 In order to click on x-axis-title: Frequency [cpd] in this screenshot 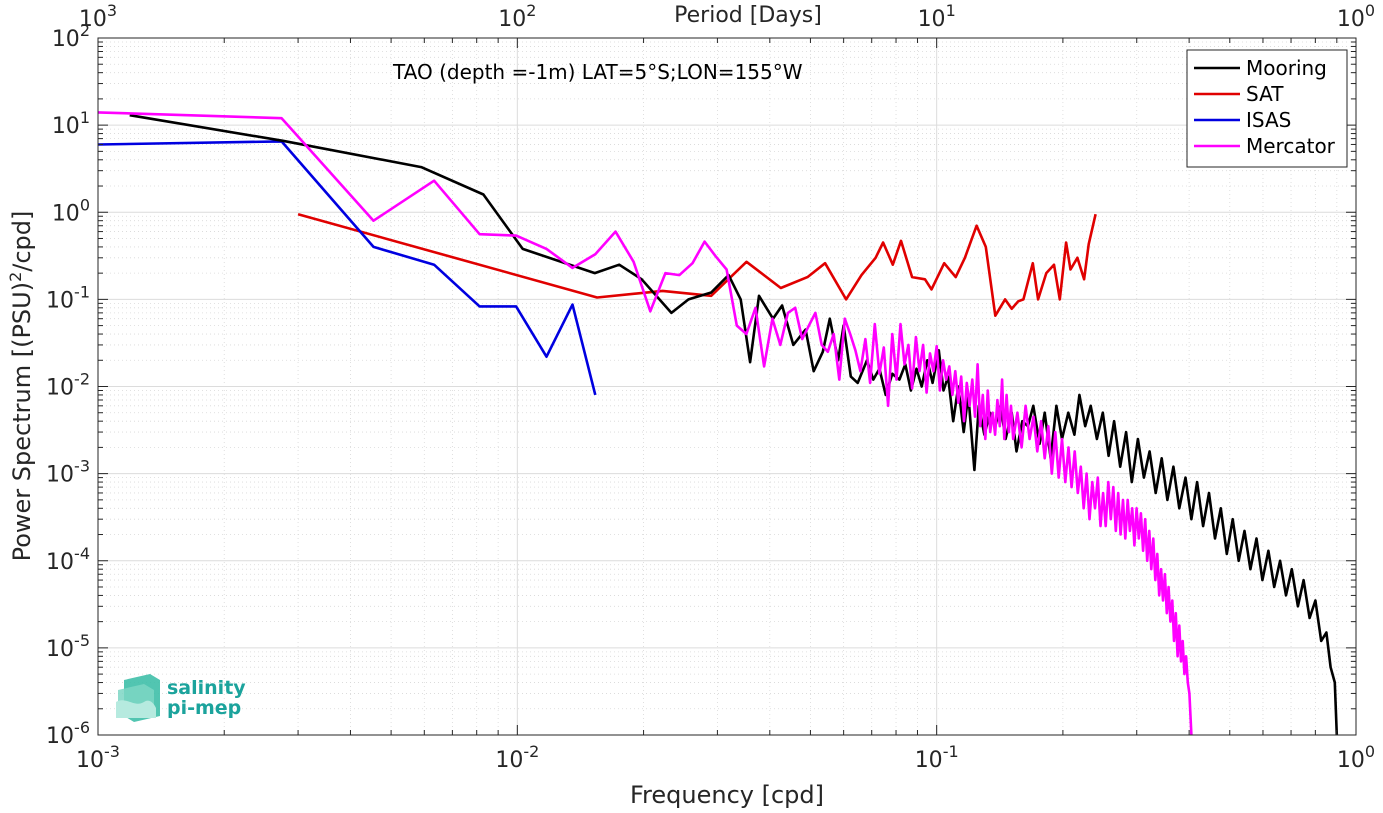, I will do `click(727, 795)`.